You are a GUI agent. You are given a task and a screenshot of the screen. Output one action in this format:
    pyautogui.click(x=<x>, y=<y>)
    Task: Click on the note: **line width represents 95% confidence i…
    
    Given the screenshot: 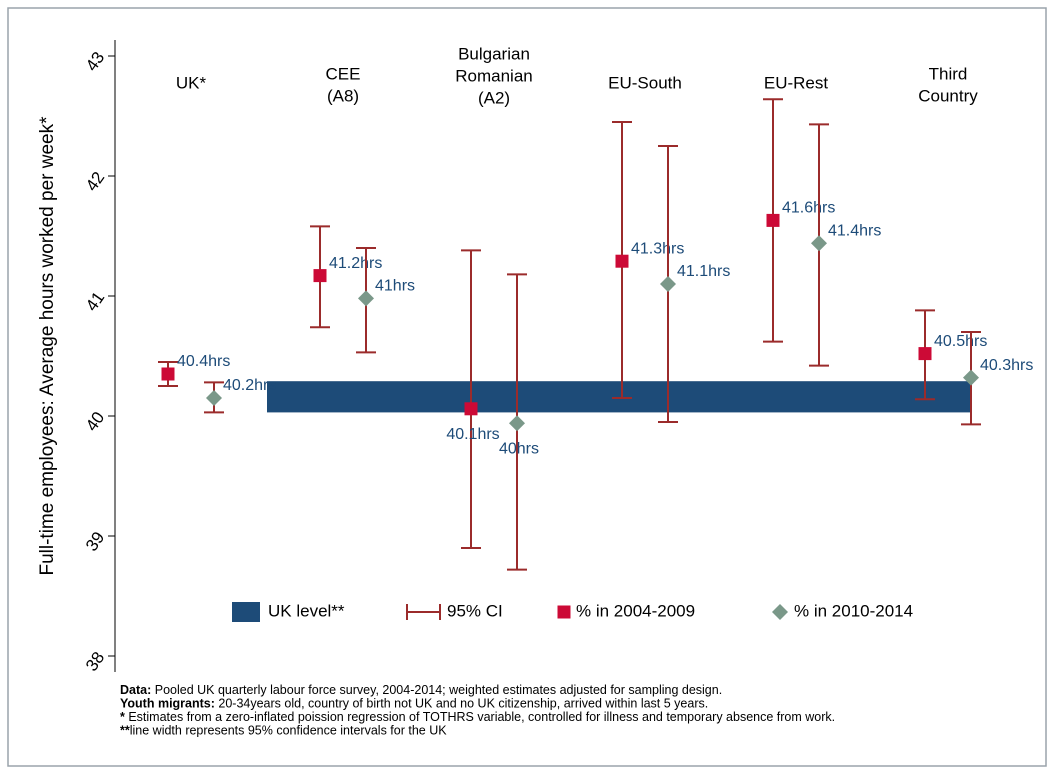 What is the action you would take?
    pyautogui.click(x=283, y=731)
    